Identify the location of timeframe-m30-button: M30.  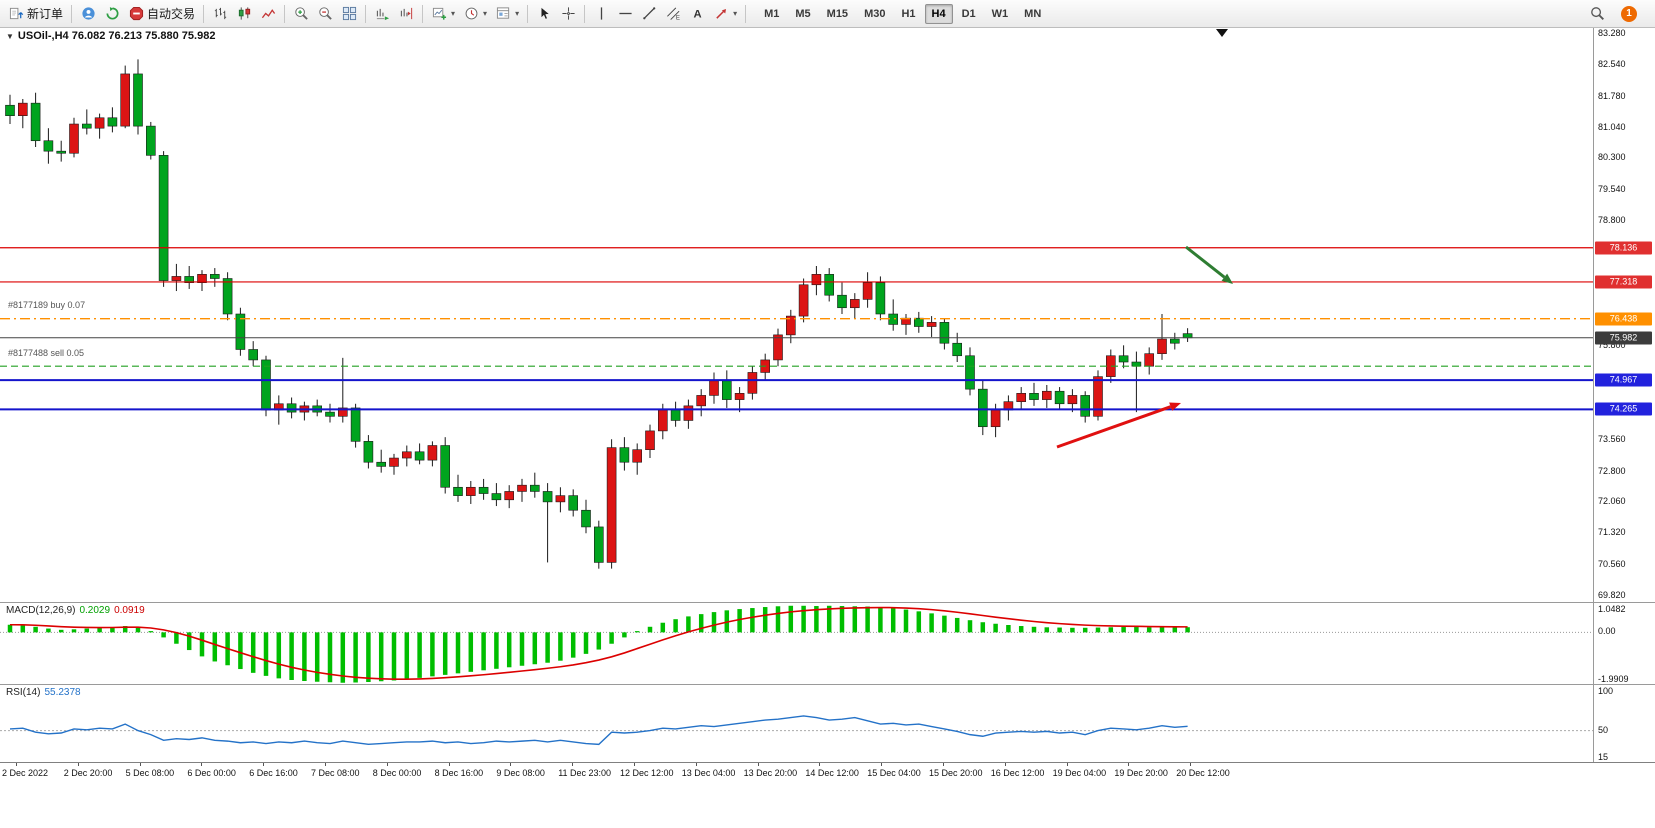
(875, 13).